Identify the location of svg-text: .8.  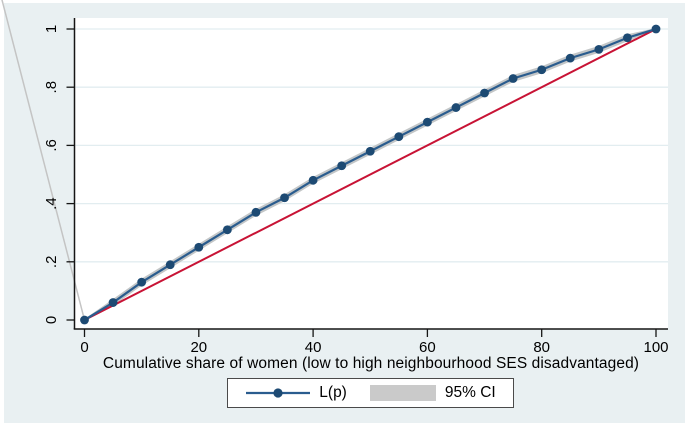
(51, 87).